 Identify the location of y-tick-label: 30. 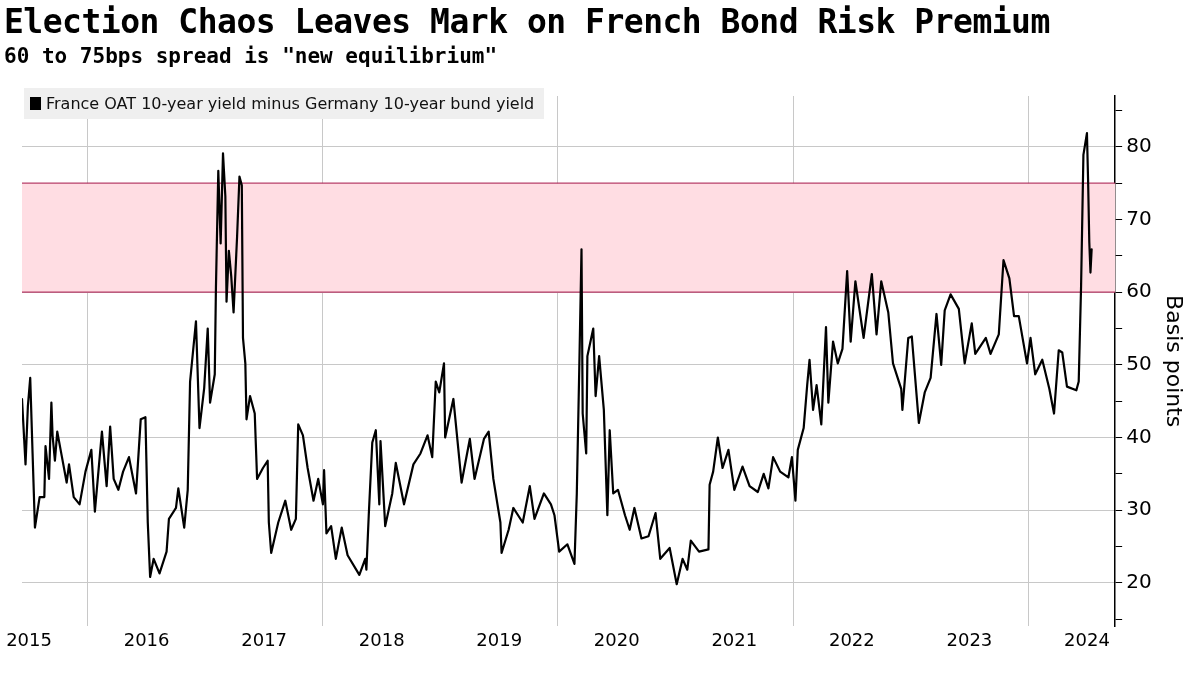
(1139, 508).